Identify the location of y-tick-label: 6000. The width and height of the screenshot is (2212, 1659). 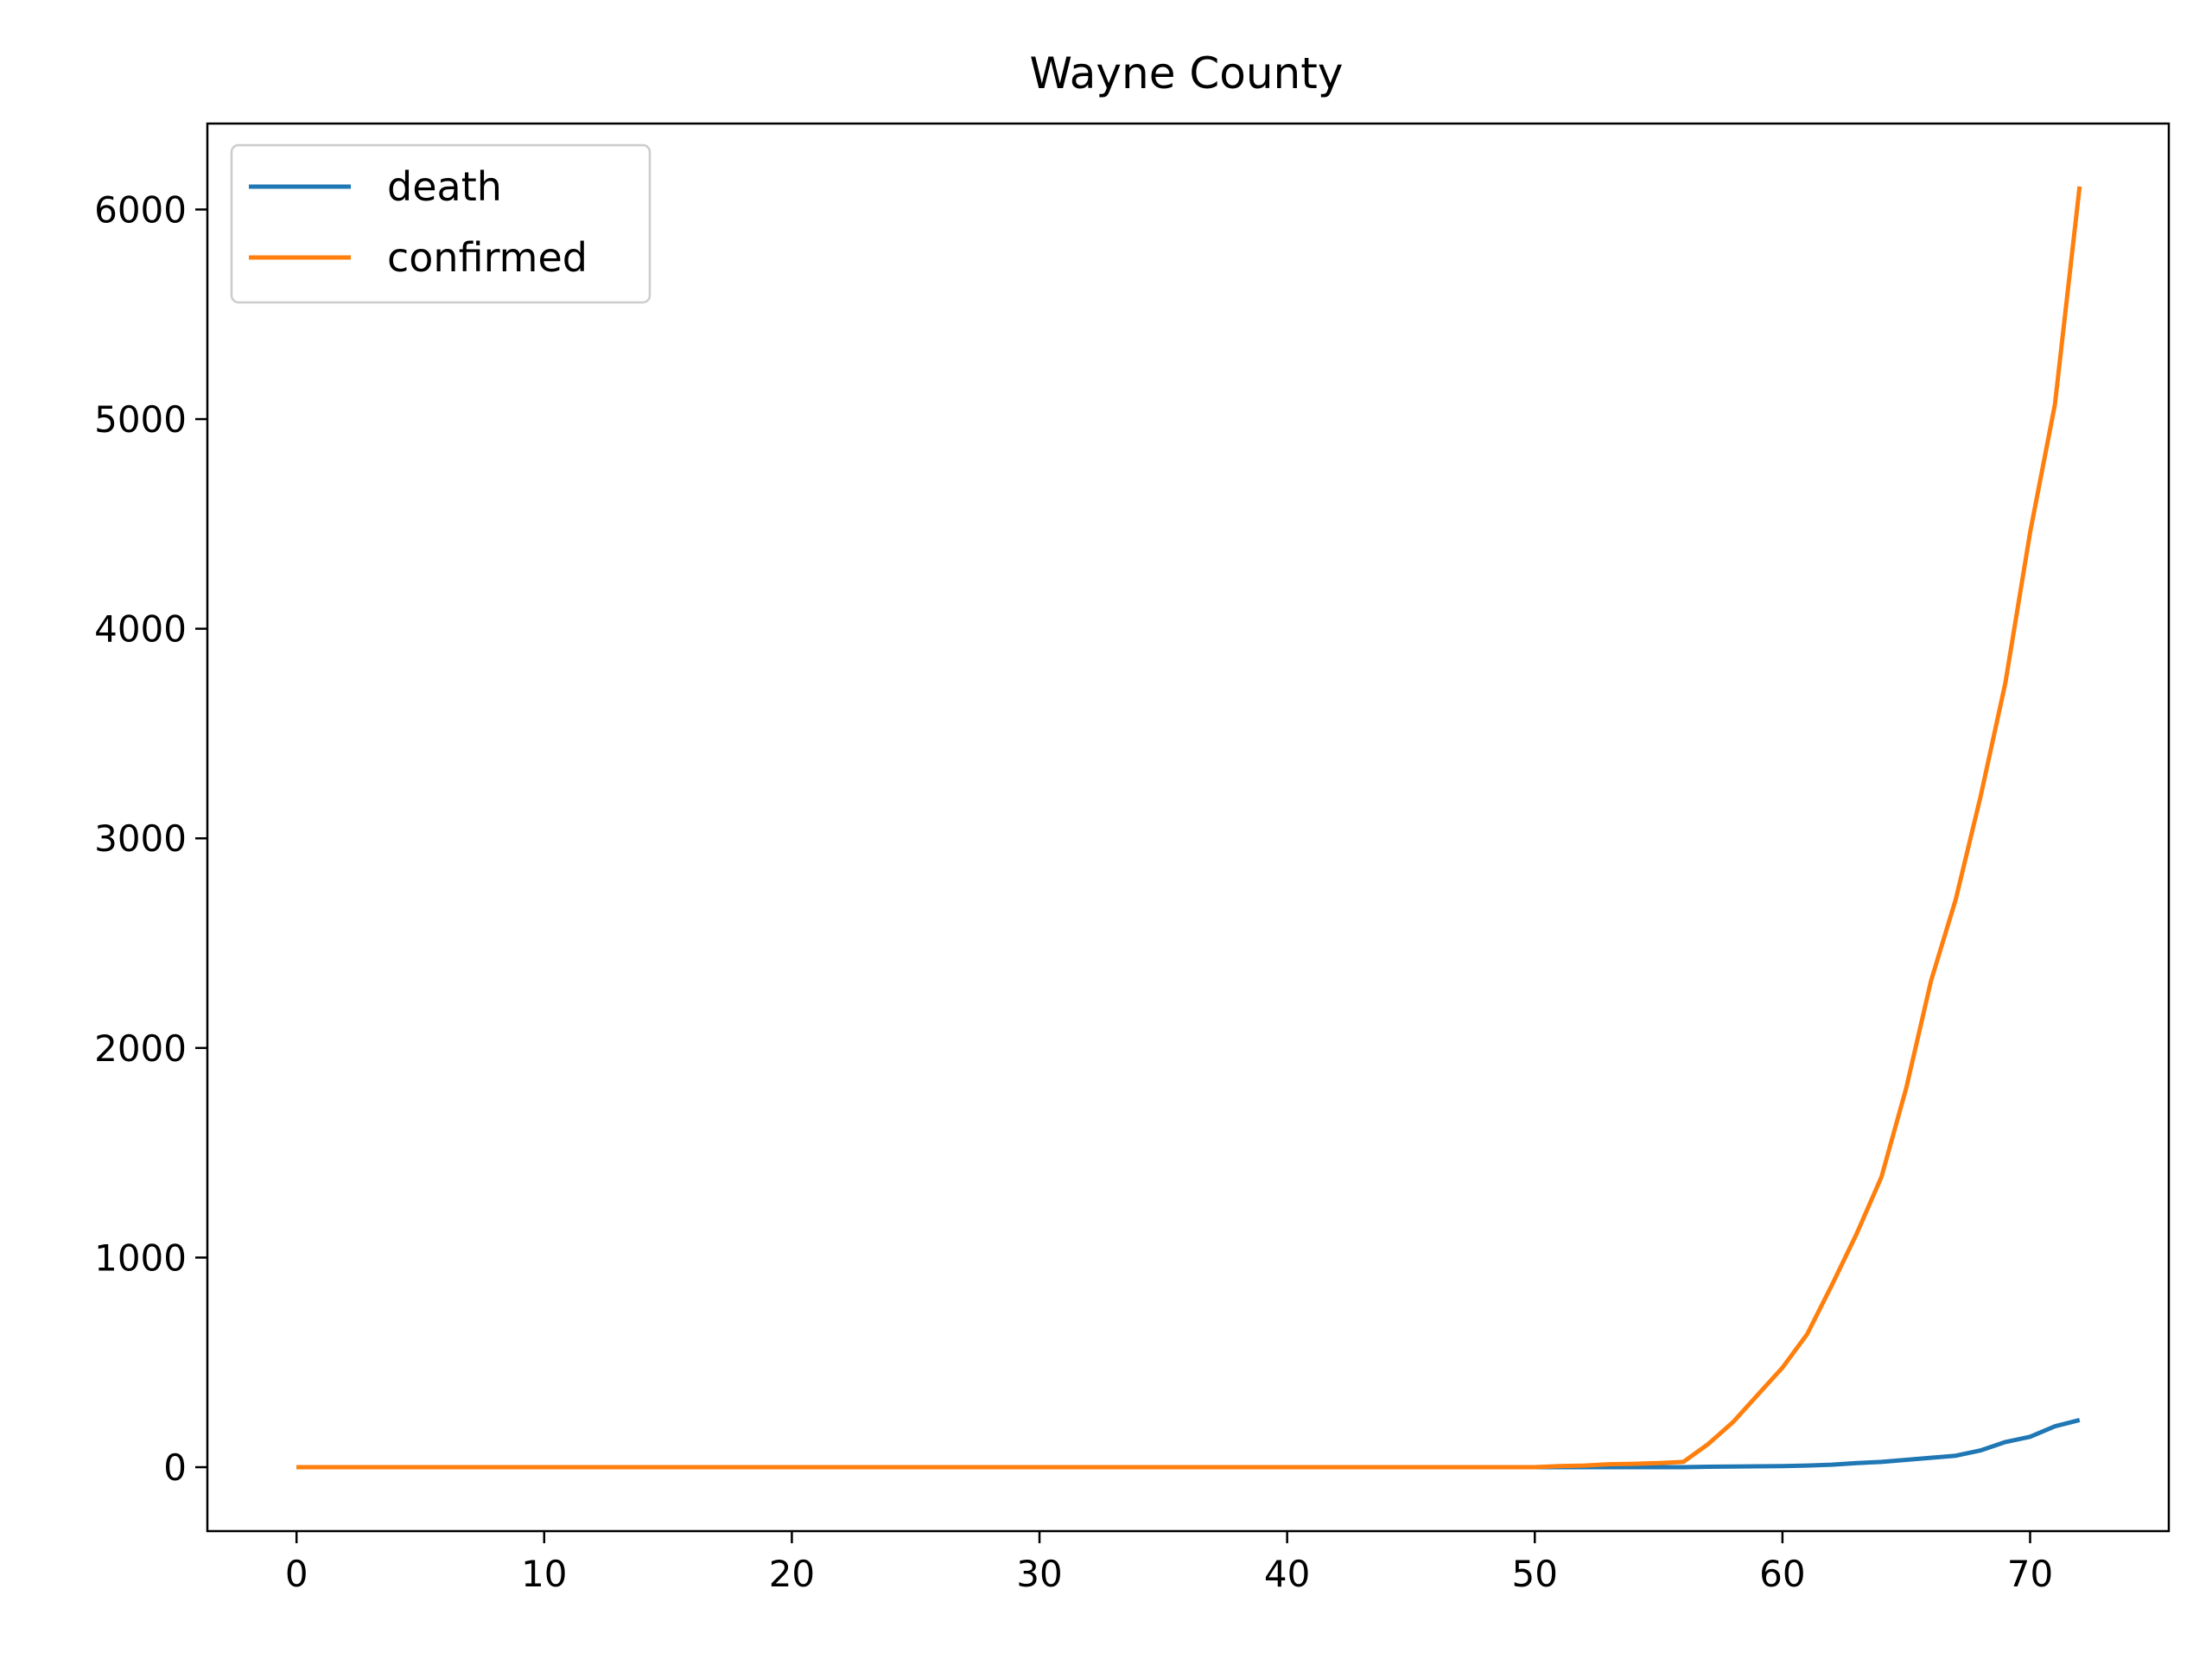
(140, 209).